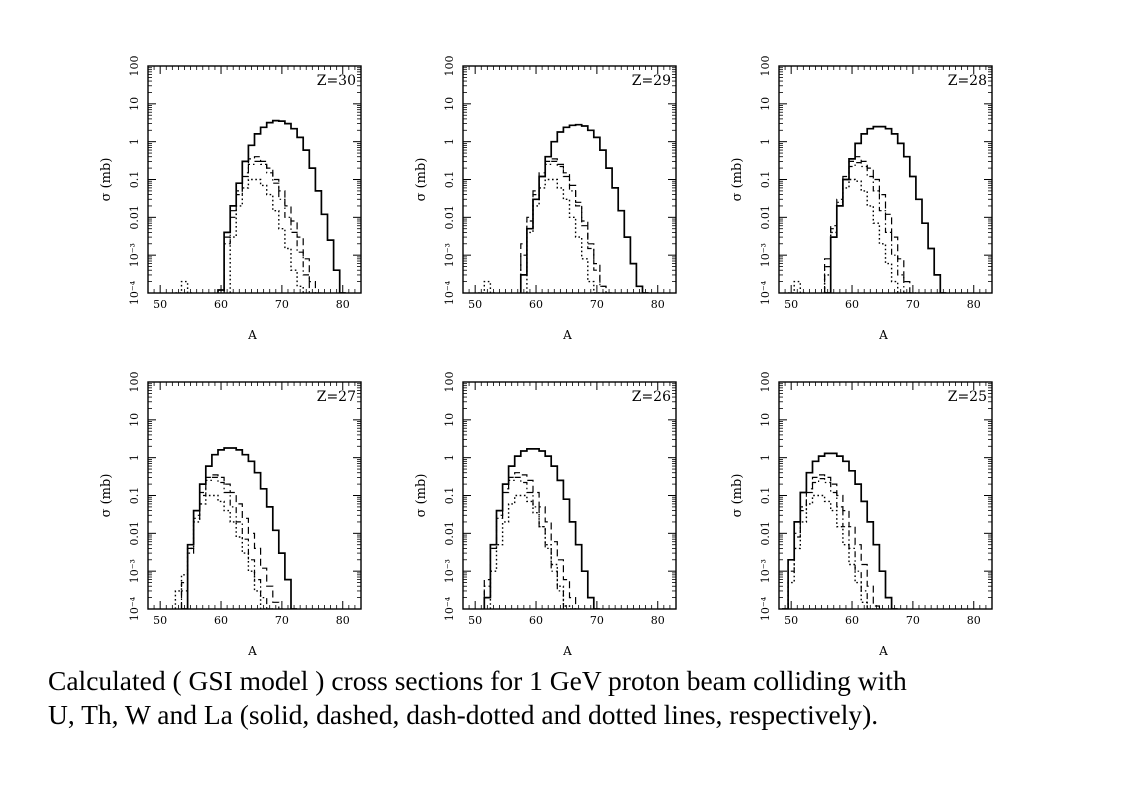 The height and width of the screenshot is (793, 1122). I want to click on plot-frame, so click(254, 179).